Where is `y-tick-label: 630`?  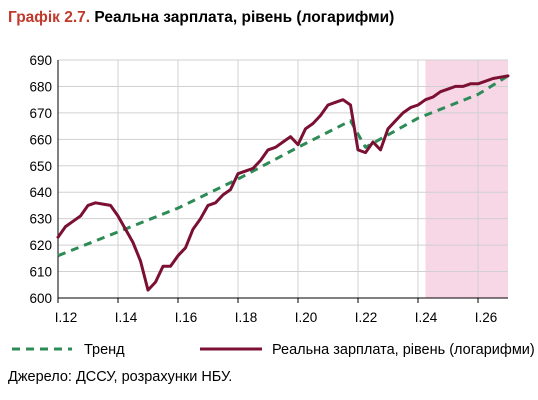 y-tick-label: 630 is located at coordinates (40, 219).